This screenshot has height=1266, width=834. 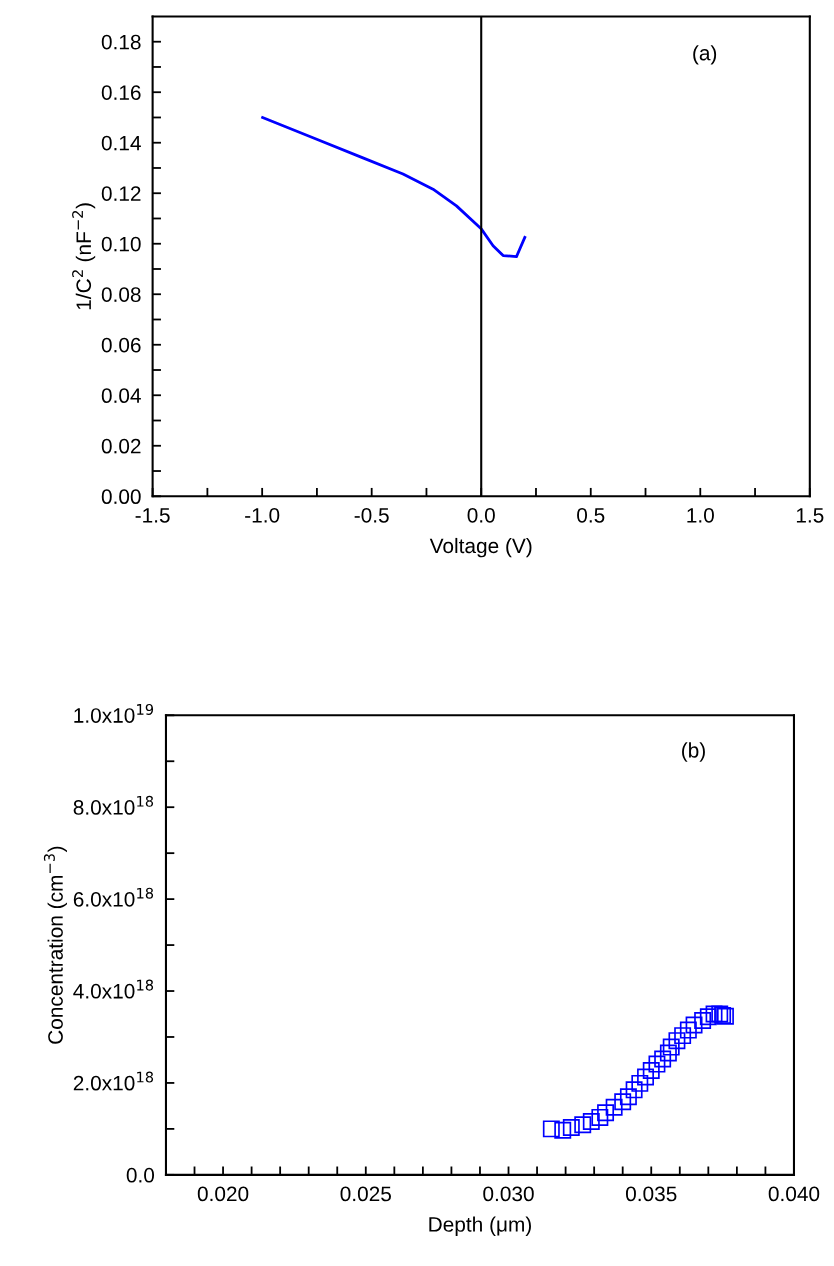 I want to click on x-tick-label: 0.040, so click(x=794, y=1194).